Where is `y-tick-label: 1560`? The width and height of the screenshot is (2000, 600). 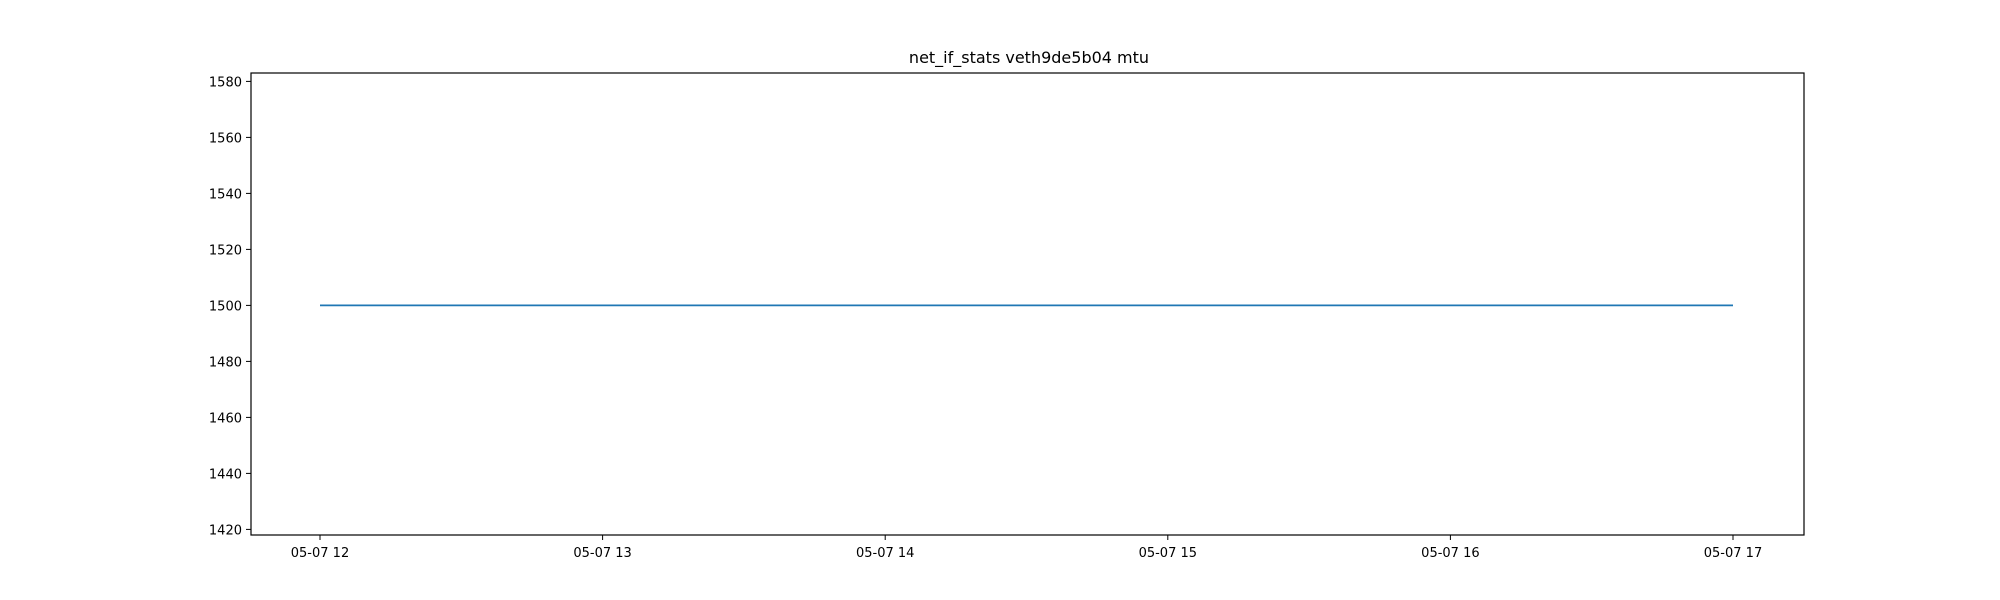
y-tick-label: 1560 is located at coordinates (225, 138).